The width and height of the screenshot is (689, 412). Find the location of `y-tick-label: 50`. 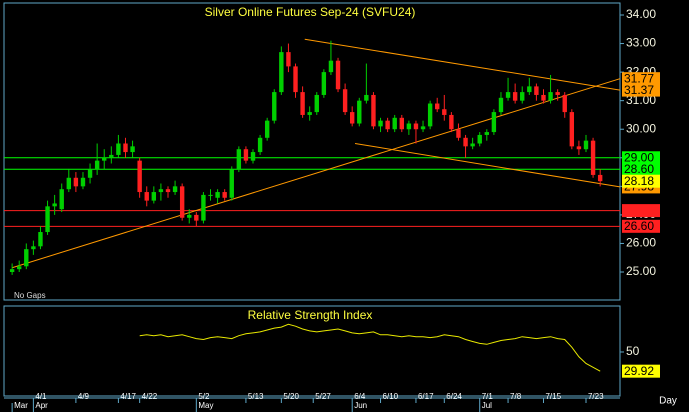

y-tick-label: 50 is located at coordinates (633, 351).